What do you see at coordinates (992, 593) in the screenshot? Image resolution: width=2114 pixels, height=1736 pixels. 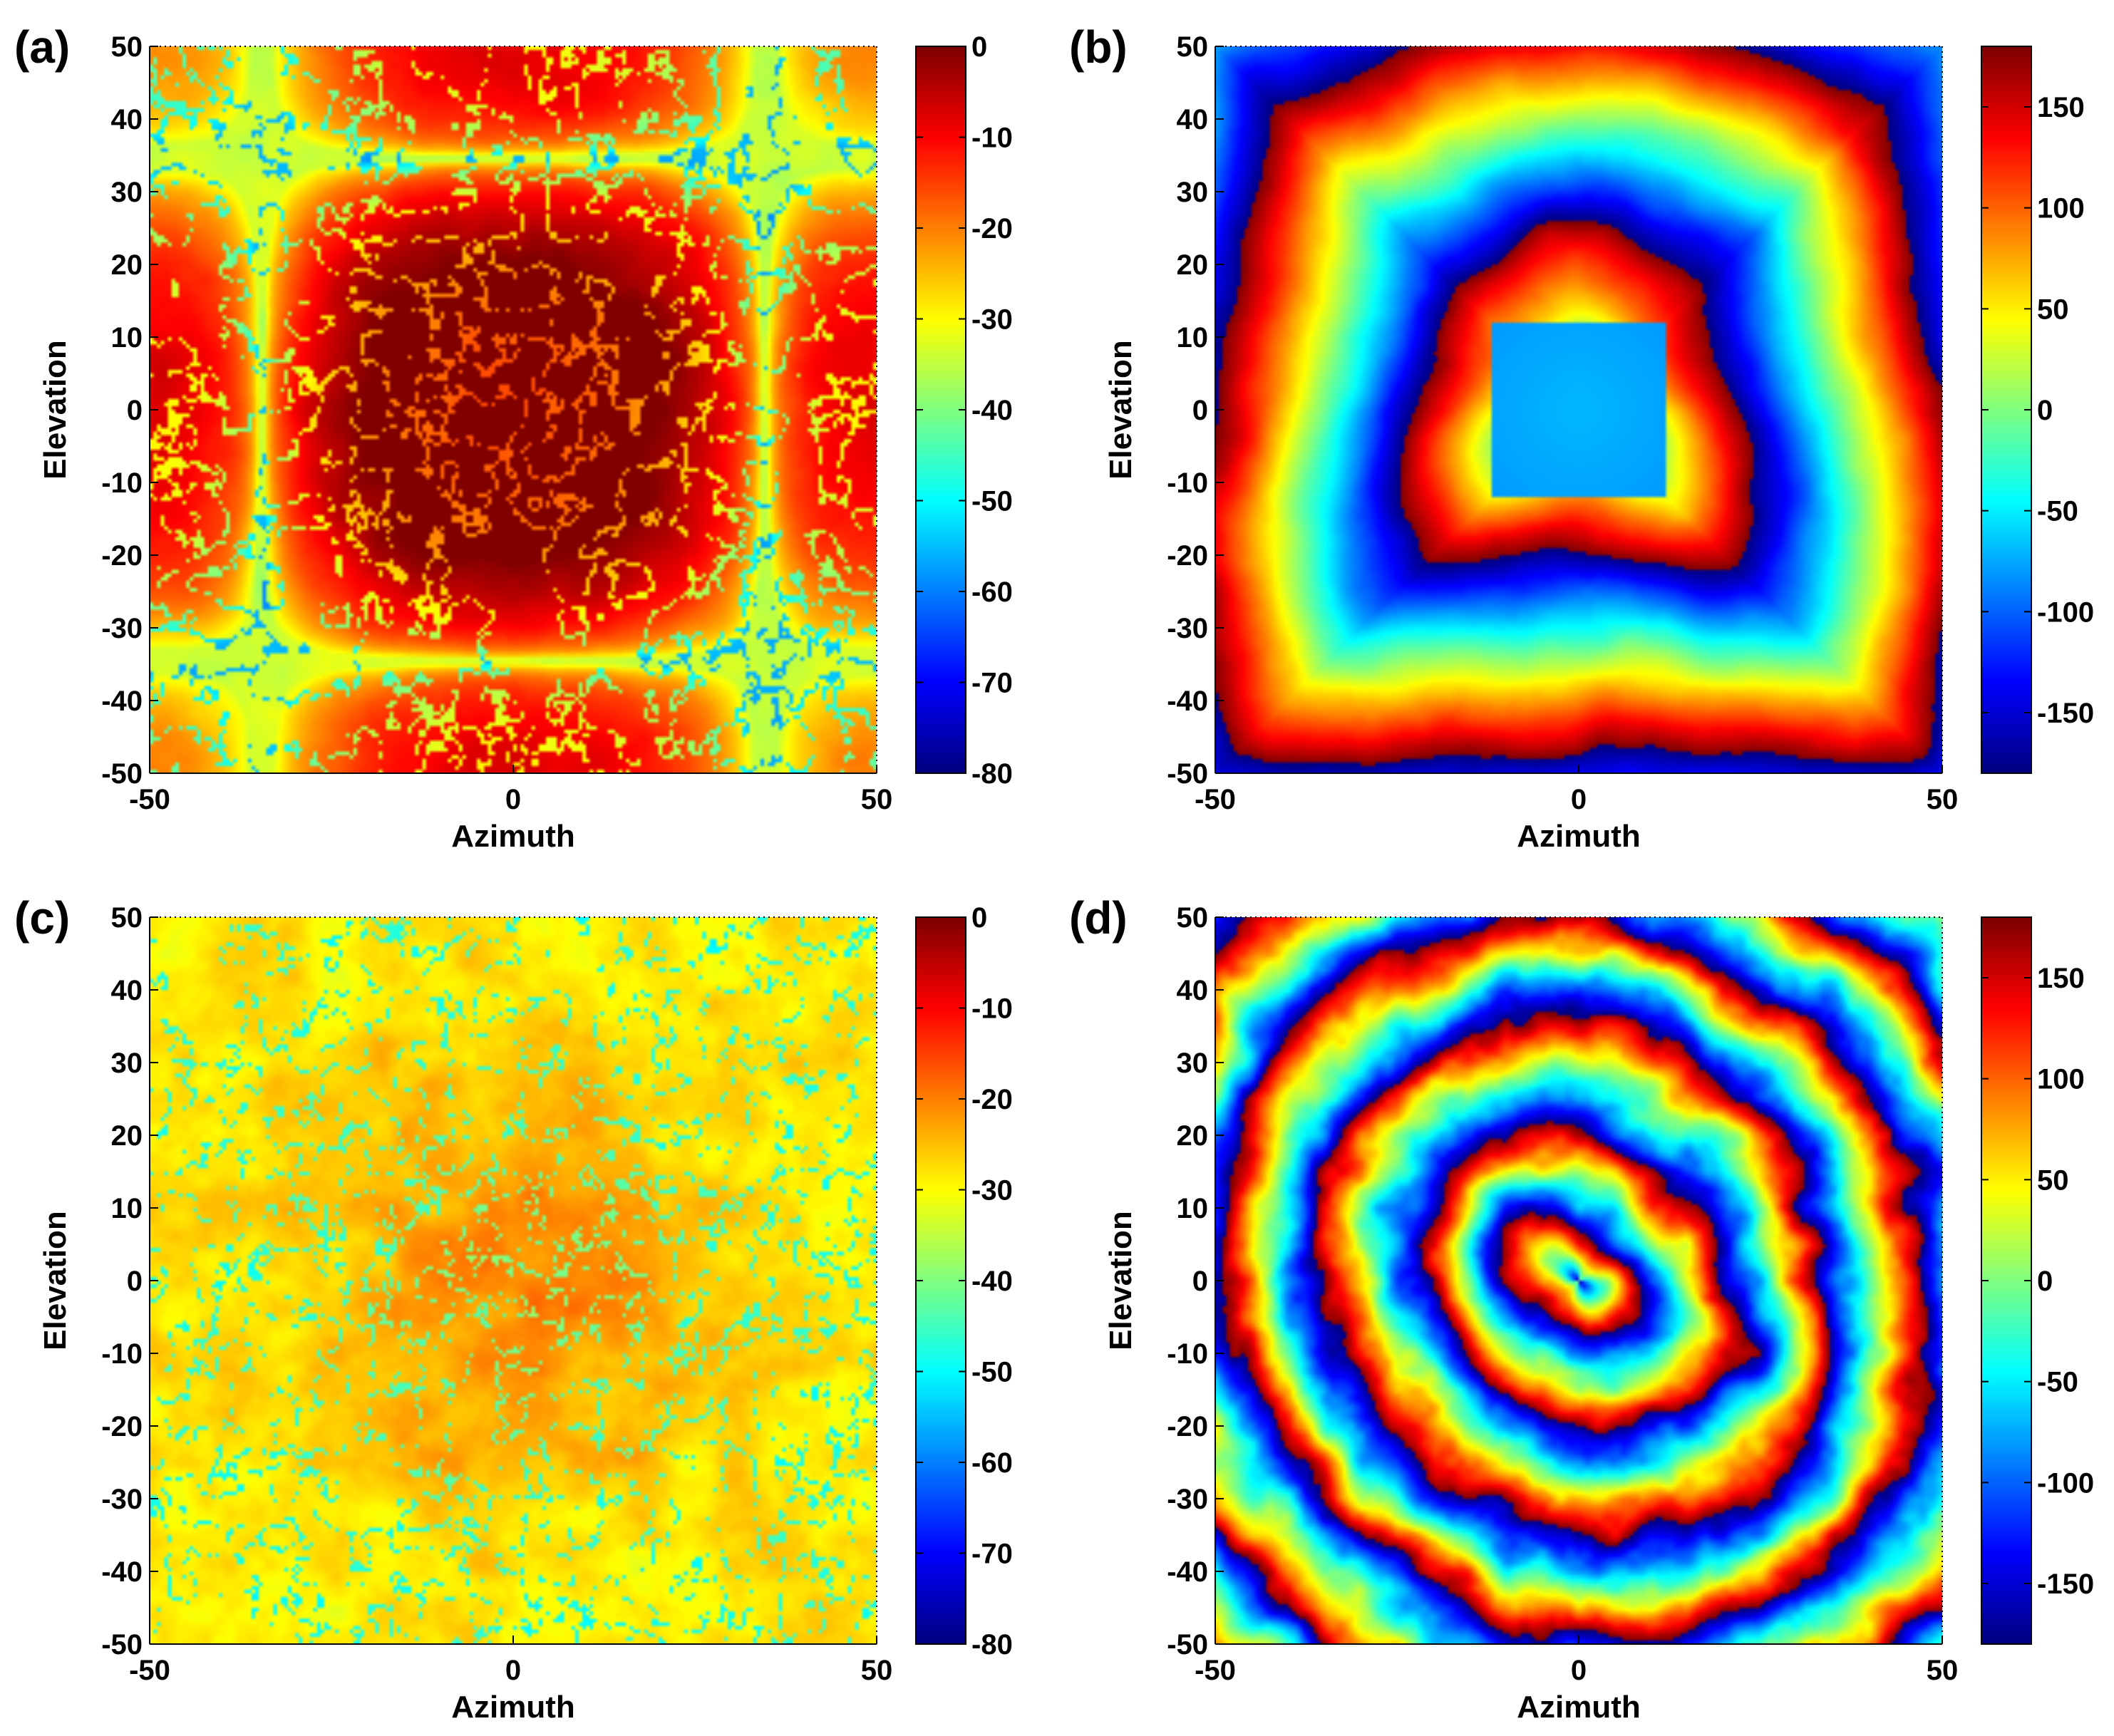 I see `colorbar-tick-label: -60` at bounding box center [992, 593].